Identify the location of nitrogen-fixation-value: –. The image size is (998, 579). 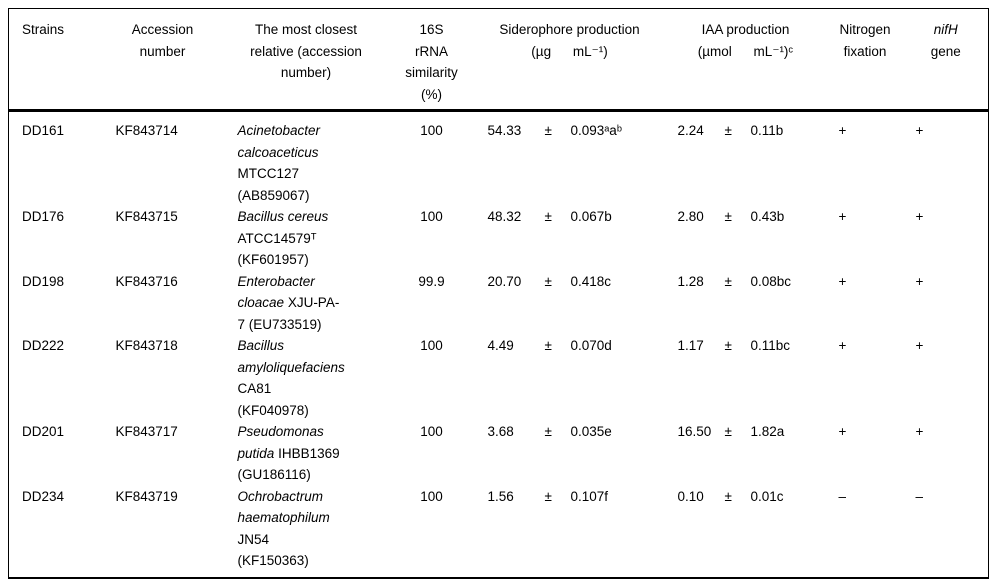
(842, 496).